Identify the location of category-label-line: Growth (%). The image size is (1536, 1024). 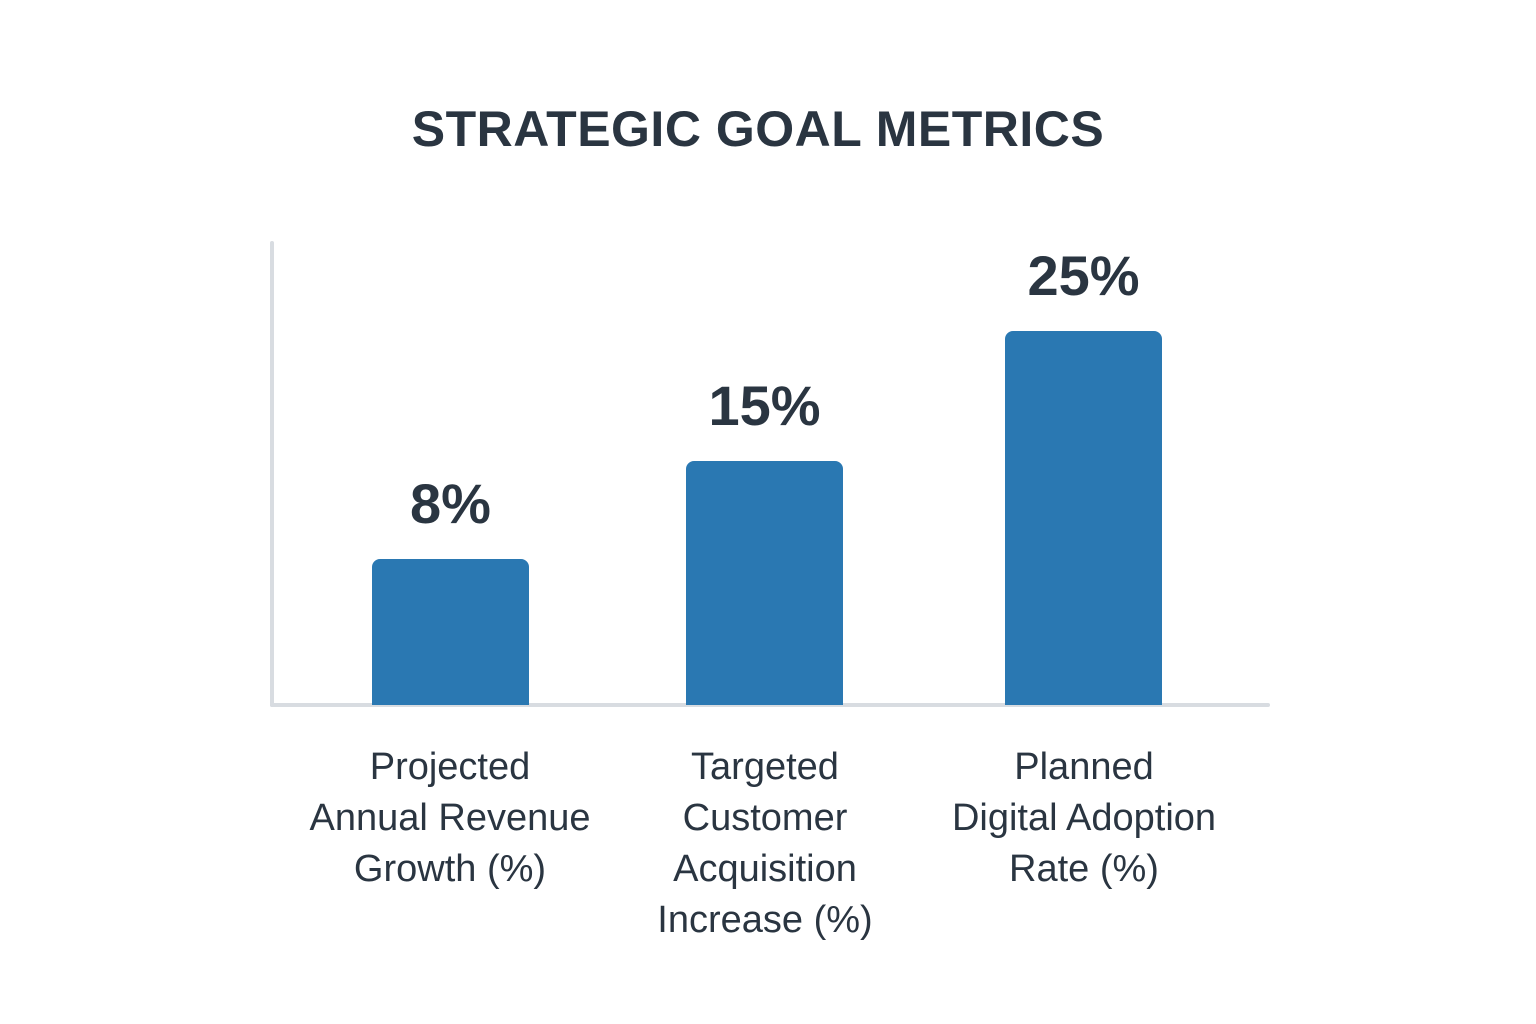
(450, 869).